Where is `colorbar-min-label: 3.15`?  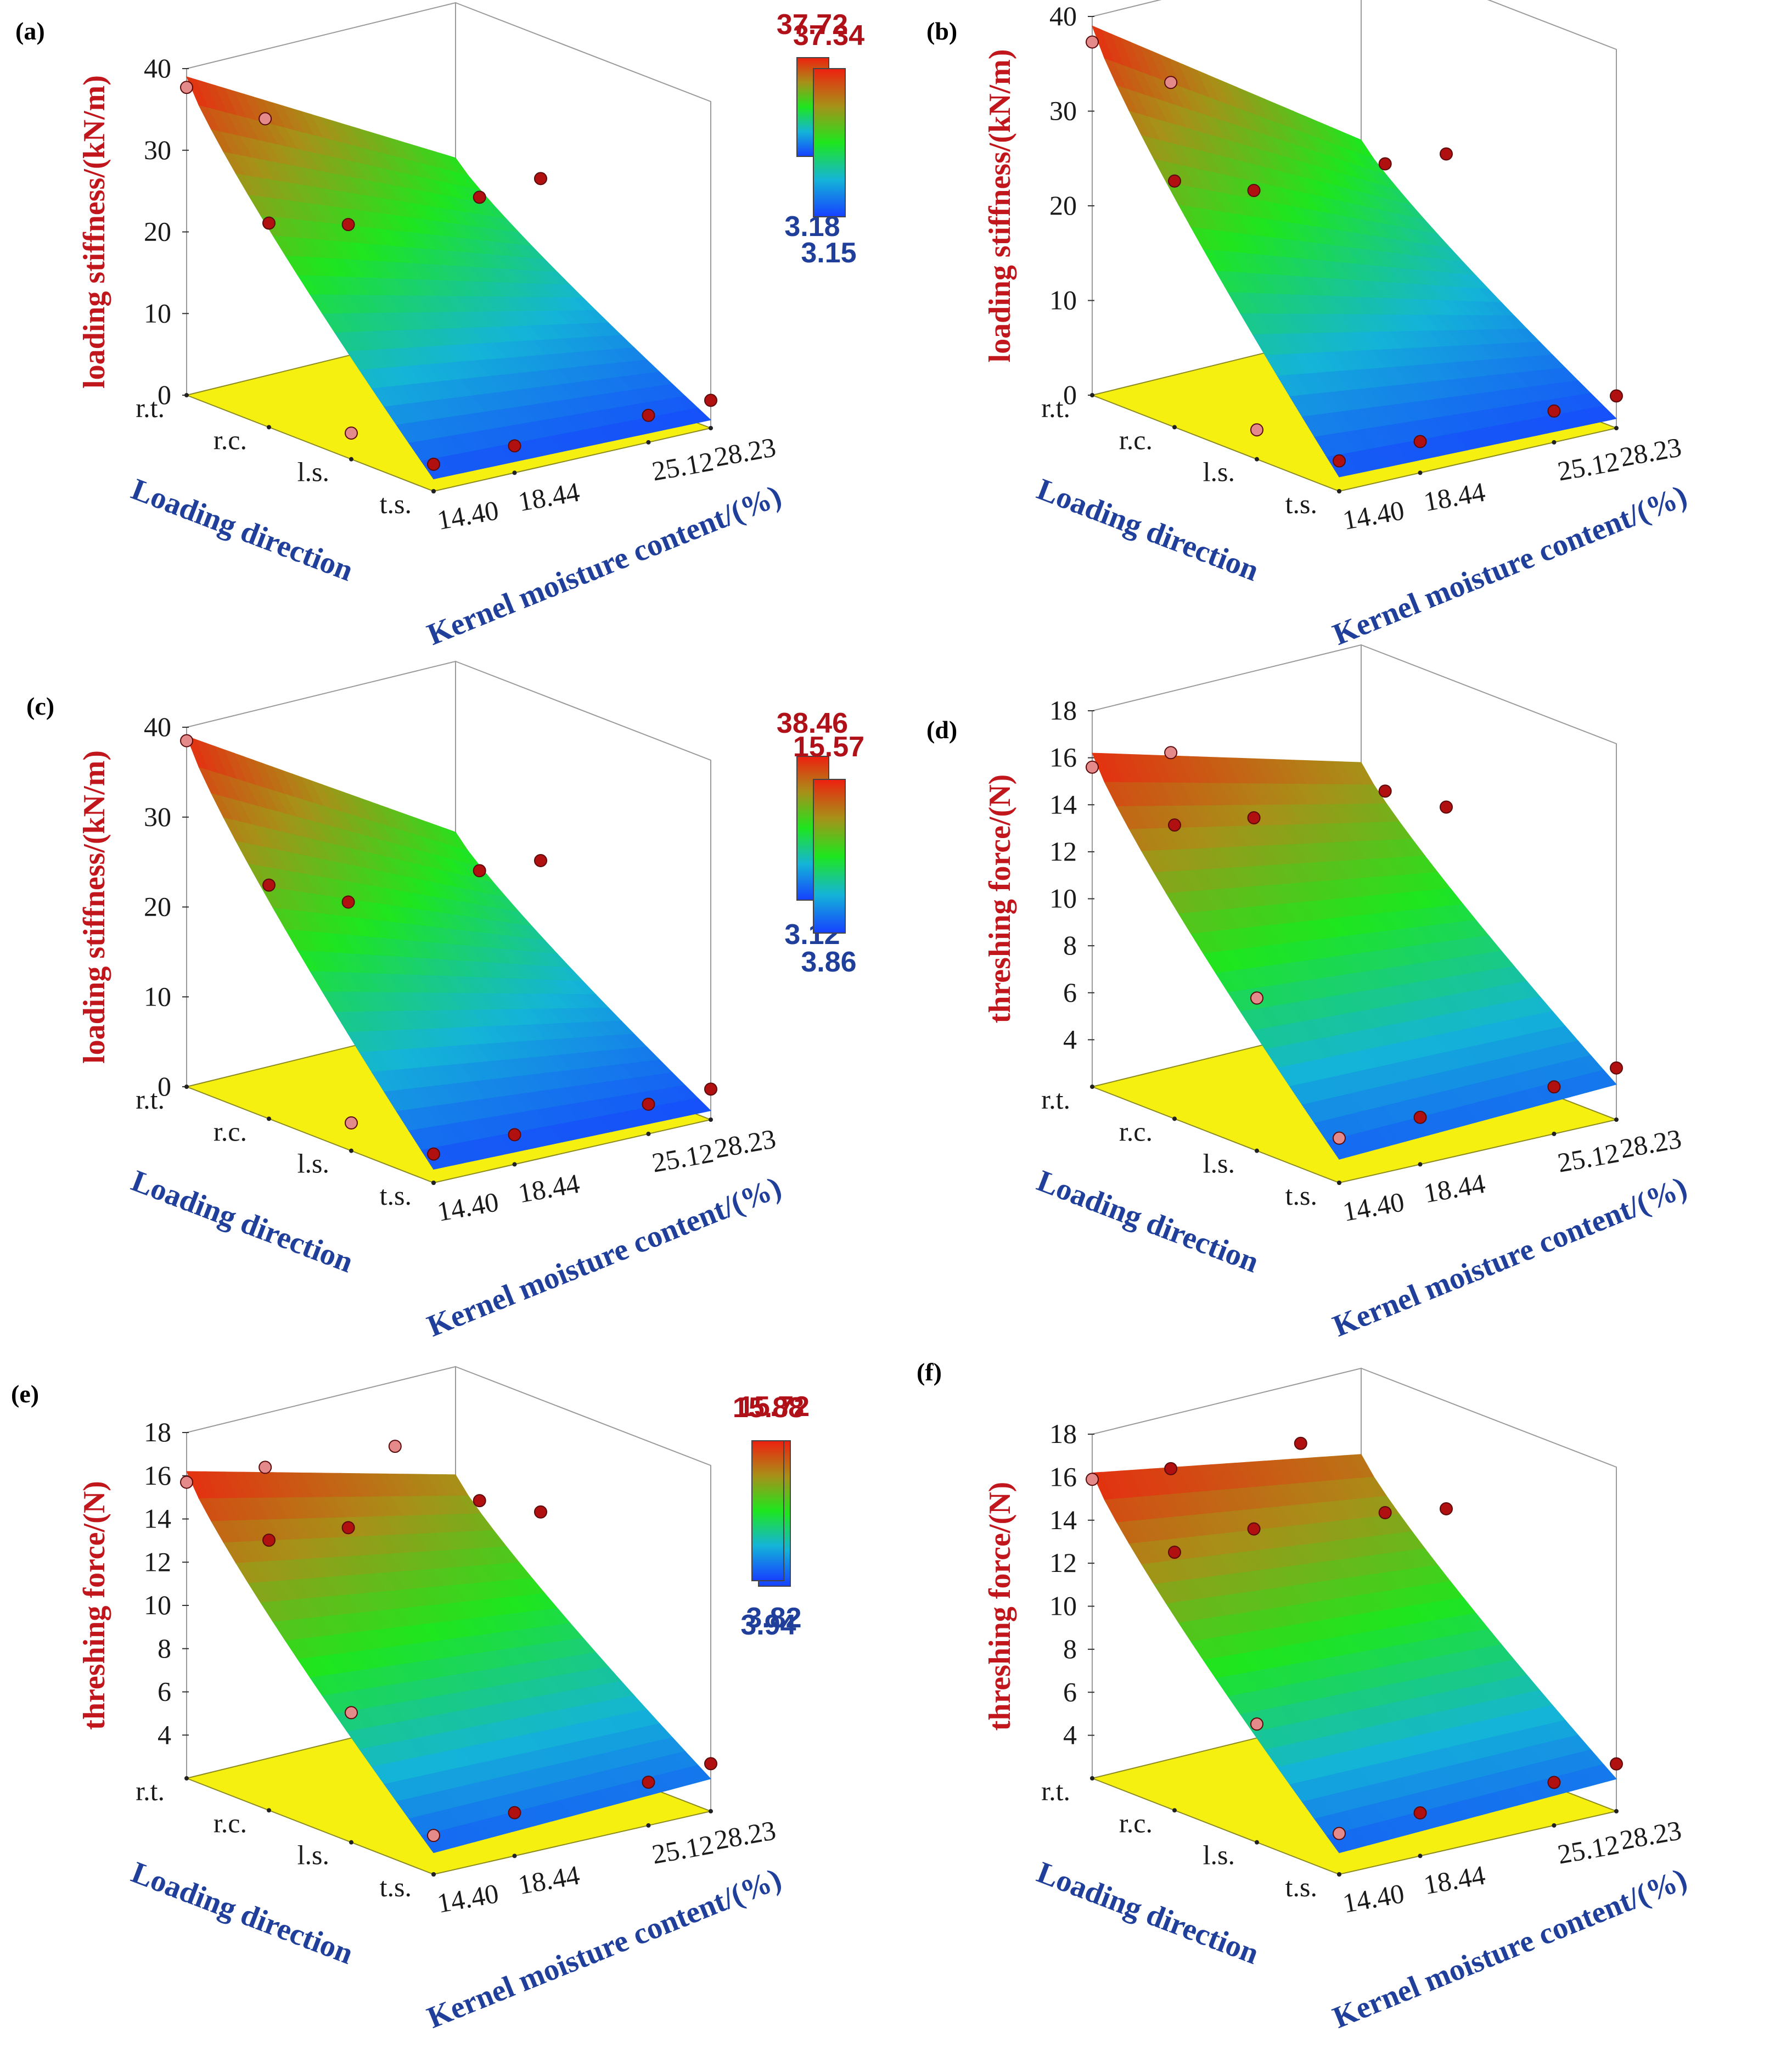 colorbar-min-label: 3.15 is located at coordinates (828, 253).